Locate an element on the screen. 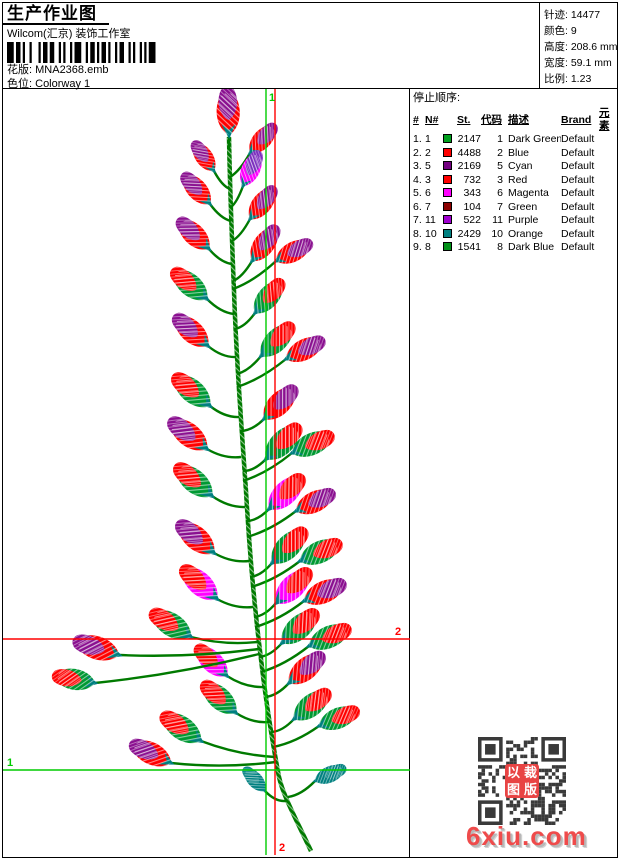 This screenshot has height=860, width=620. table-row: 3. 5 2169 5 Cyan Default is located at coordinates (504, 166).